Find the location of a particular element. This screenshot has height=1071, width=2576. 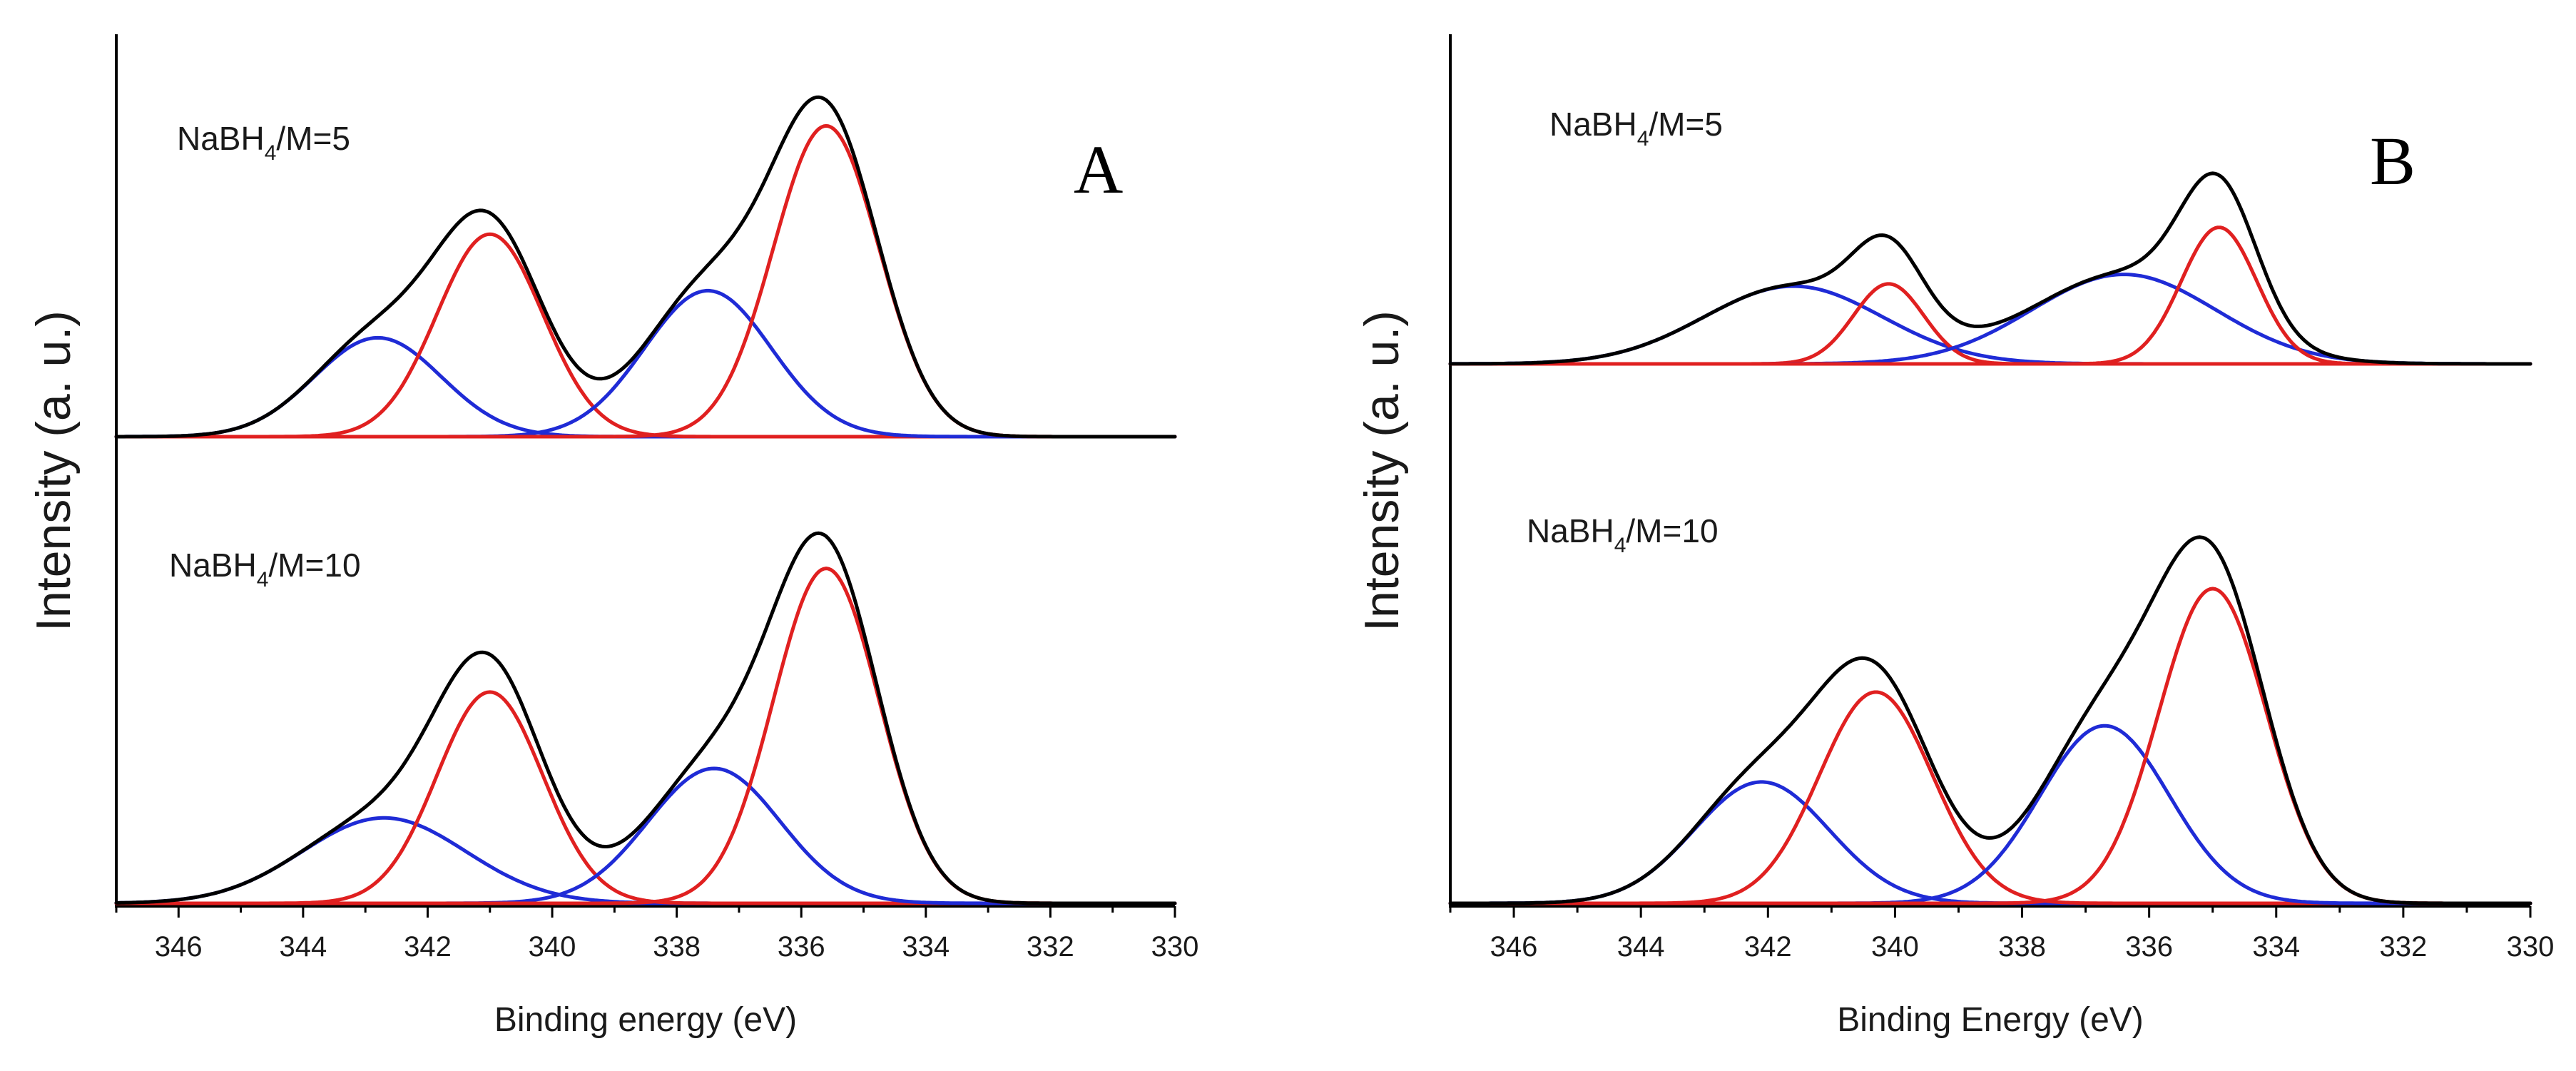

panel-a-y-axis-title: Intensity (a. u.) is located at coordinates (53, 470).